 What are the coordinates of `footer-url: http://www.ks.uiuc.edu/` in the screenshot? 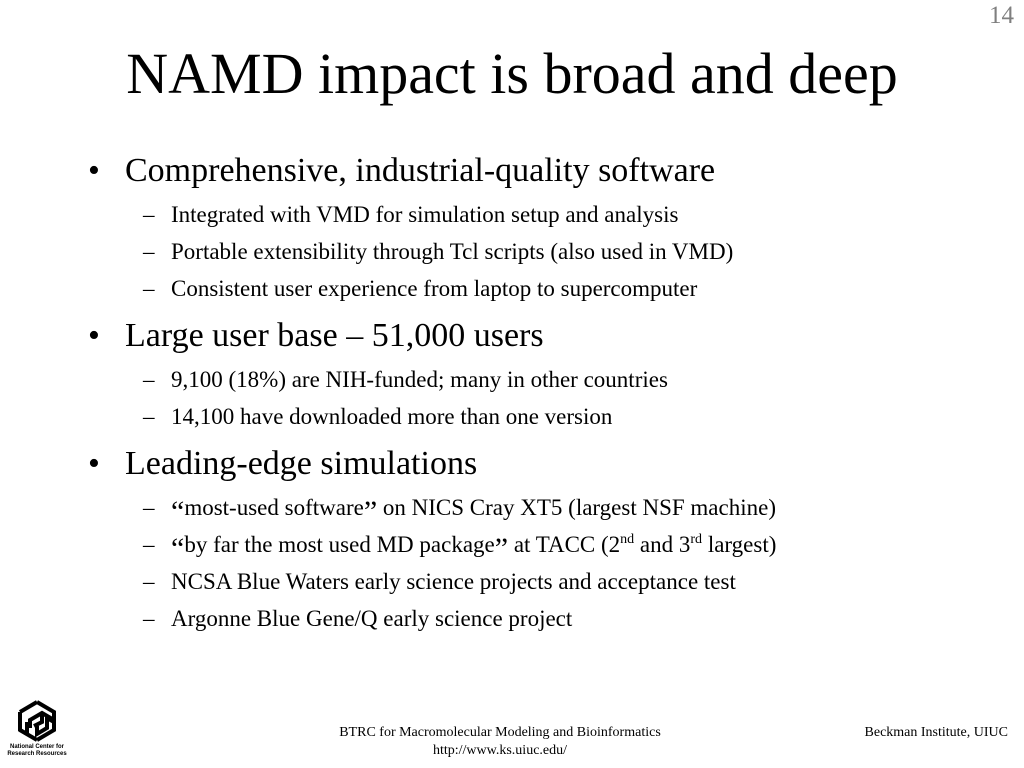 It's located at (500, 750).